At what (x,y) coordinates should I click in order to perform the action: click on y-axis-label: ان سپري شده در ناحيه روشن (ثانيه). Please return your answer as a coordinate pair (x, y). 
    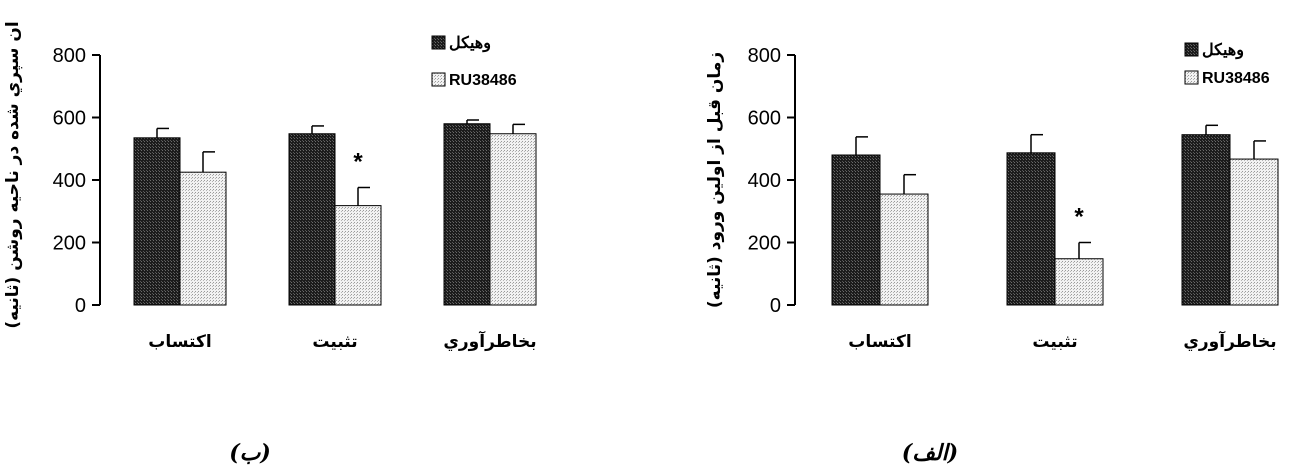
    Looking at the image, I should click on (13, 174).